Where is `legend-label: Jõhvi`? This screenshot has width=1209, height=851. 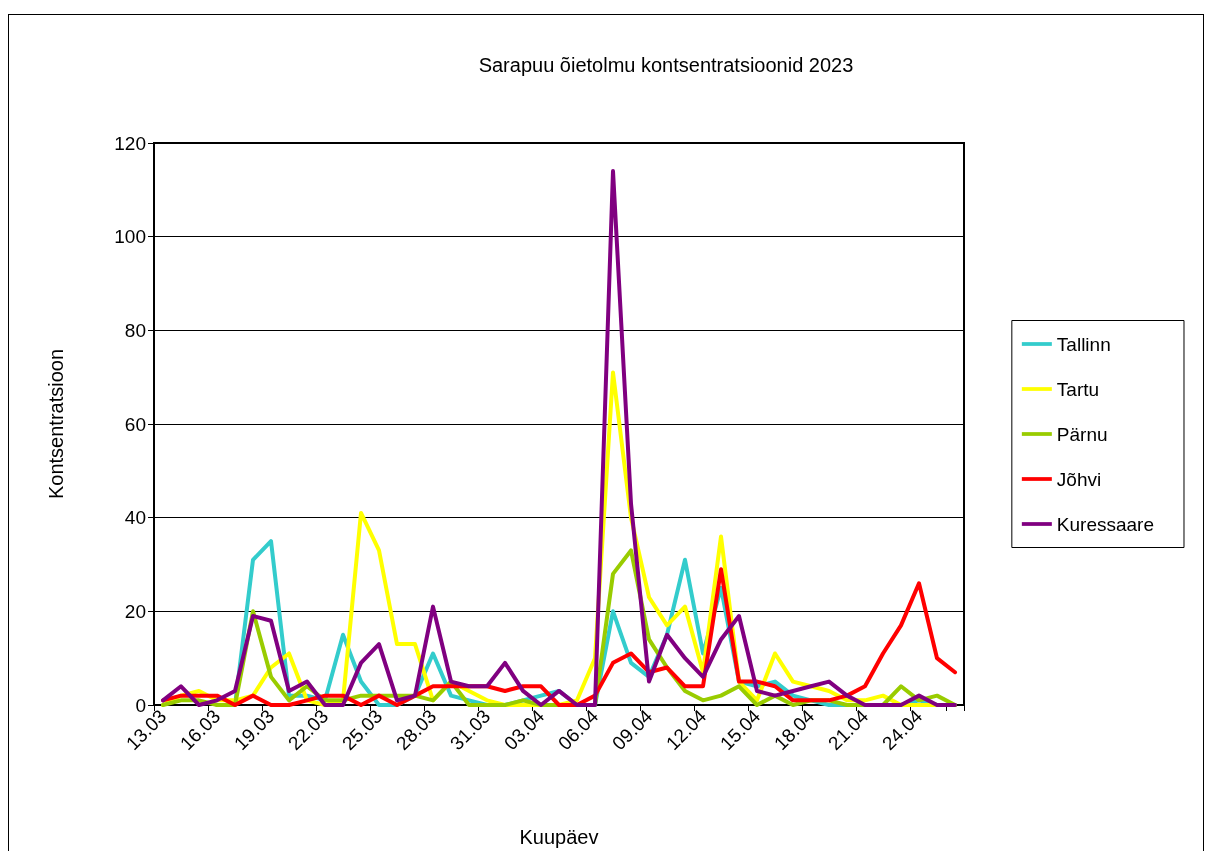 legend-label: Jõhvi is located at coordinates (1079, 479).